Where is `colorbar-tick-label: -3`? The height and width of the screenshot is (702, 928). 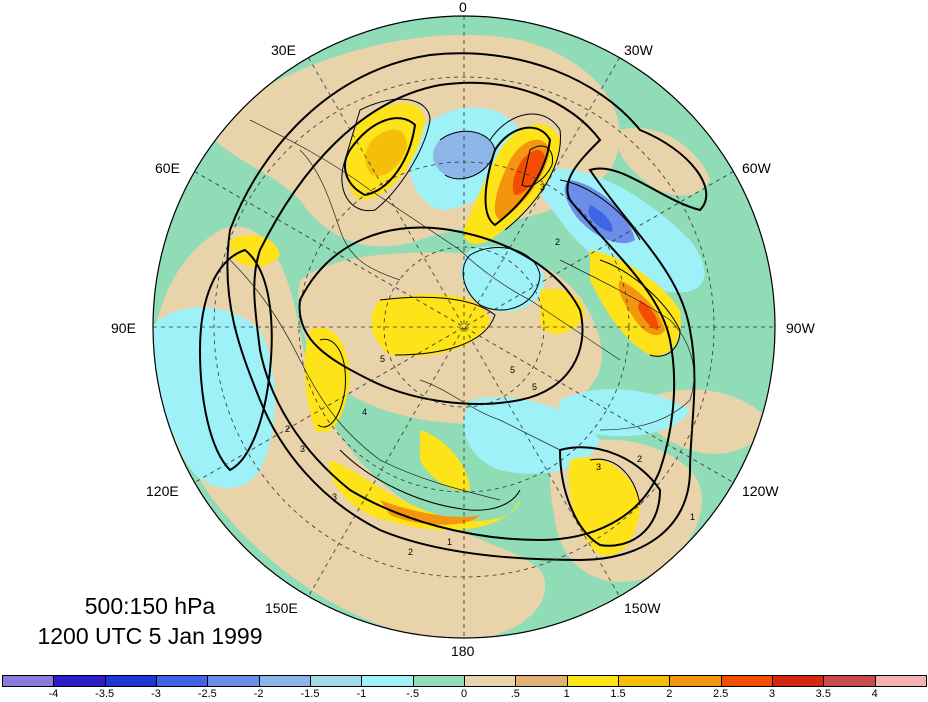 colorbar-tick-label: -3 is located at coordinates (156, 694).